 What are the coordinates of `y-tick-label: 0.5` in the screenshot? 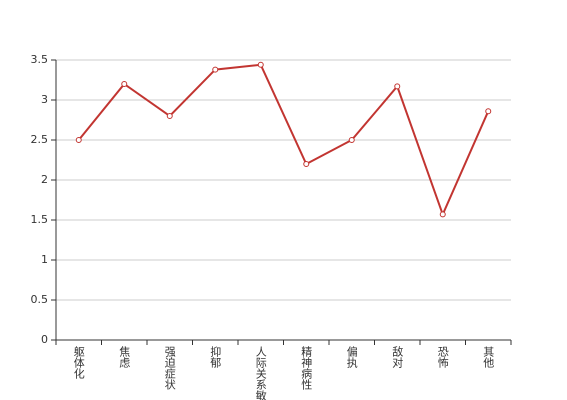 It's located at (40, 299).